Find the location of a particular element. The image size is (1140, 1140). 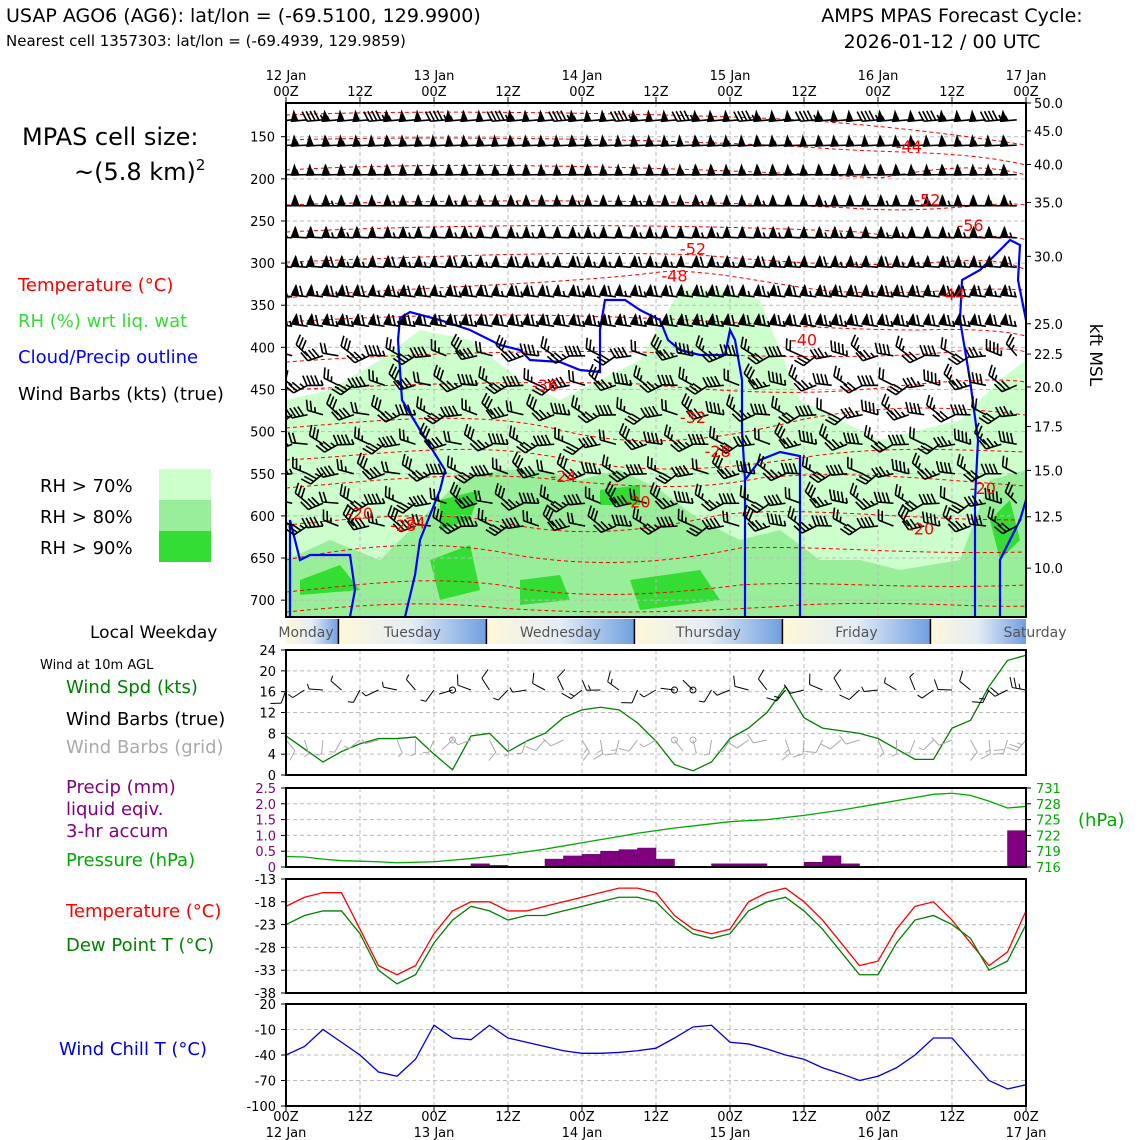

temp-contour is located at coordinates (656, 171).